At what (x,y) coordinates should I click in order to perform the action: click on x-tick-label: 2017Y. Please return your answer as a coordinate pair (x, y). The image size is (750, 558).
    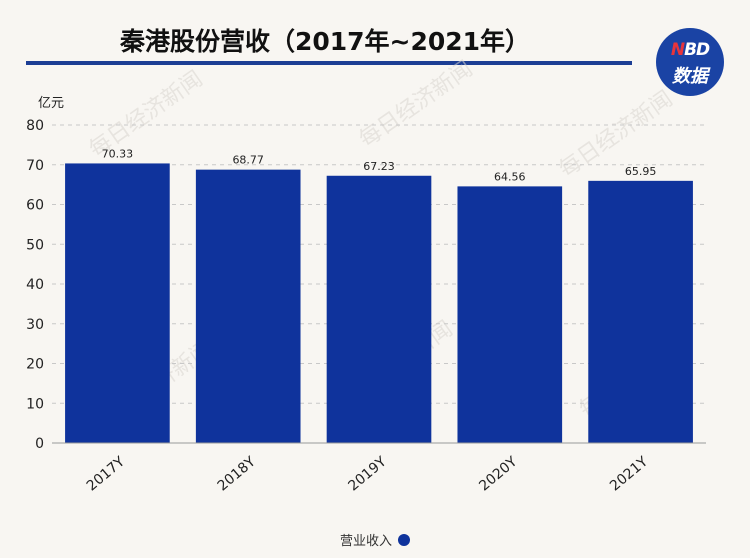
    Looking at the image, I should click on (106, 474).